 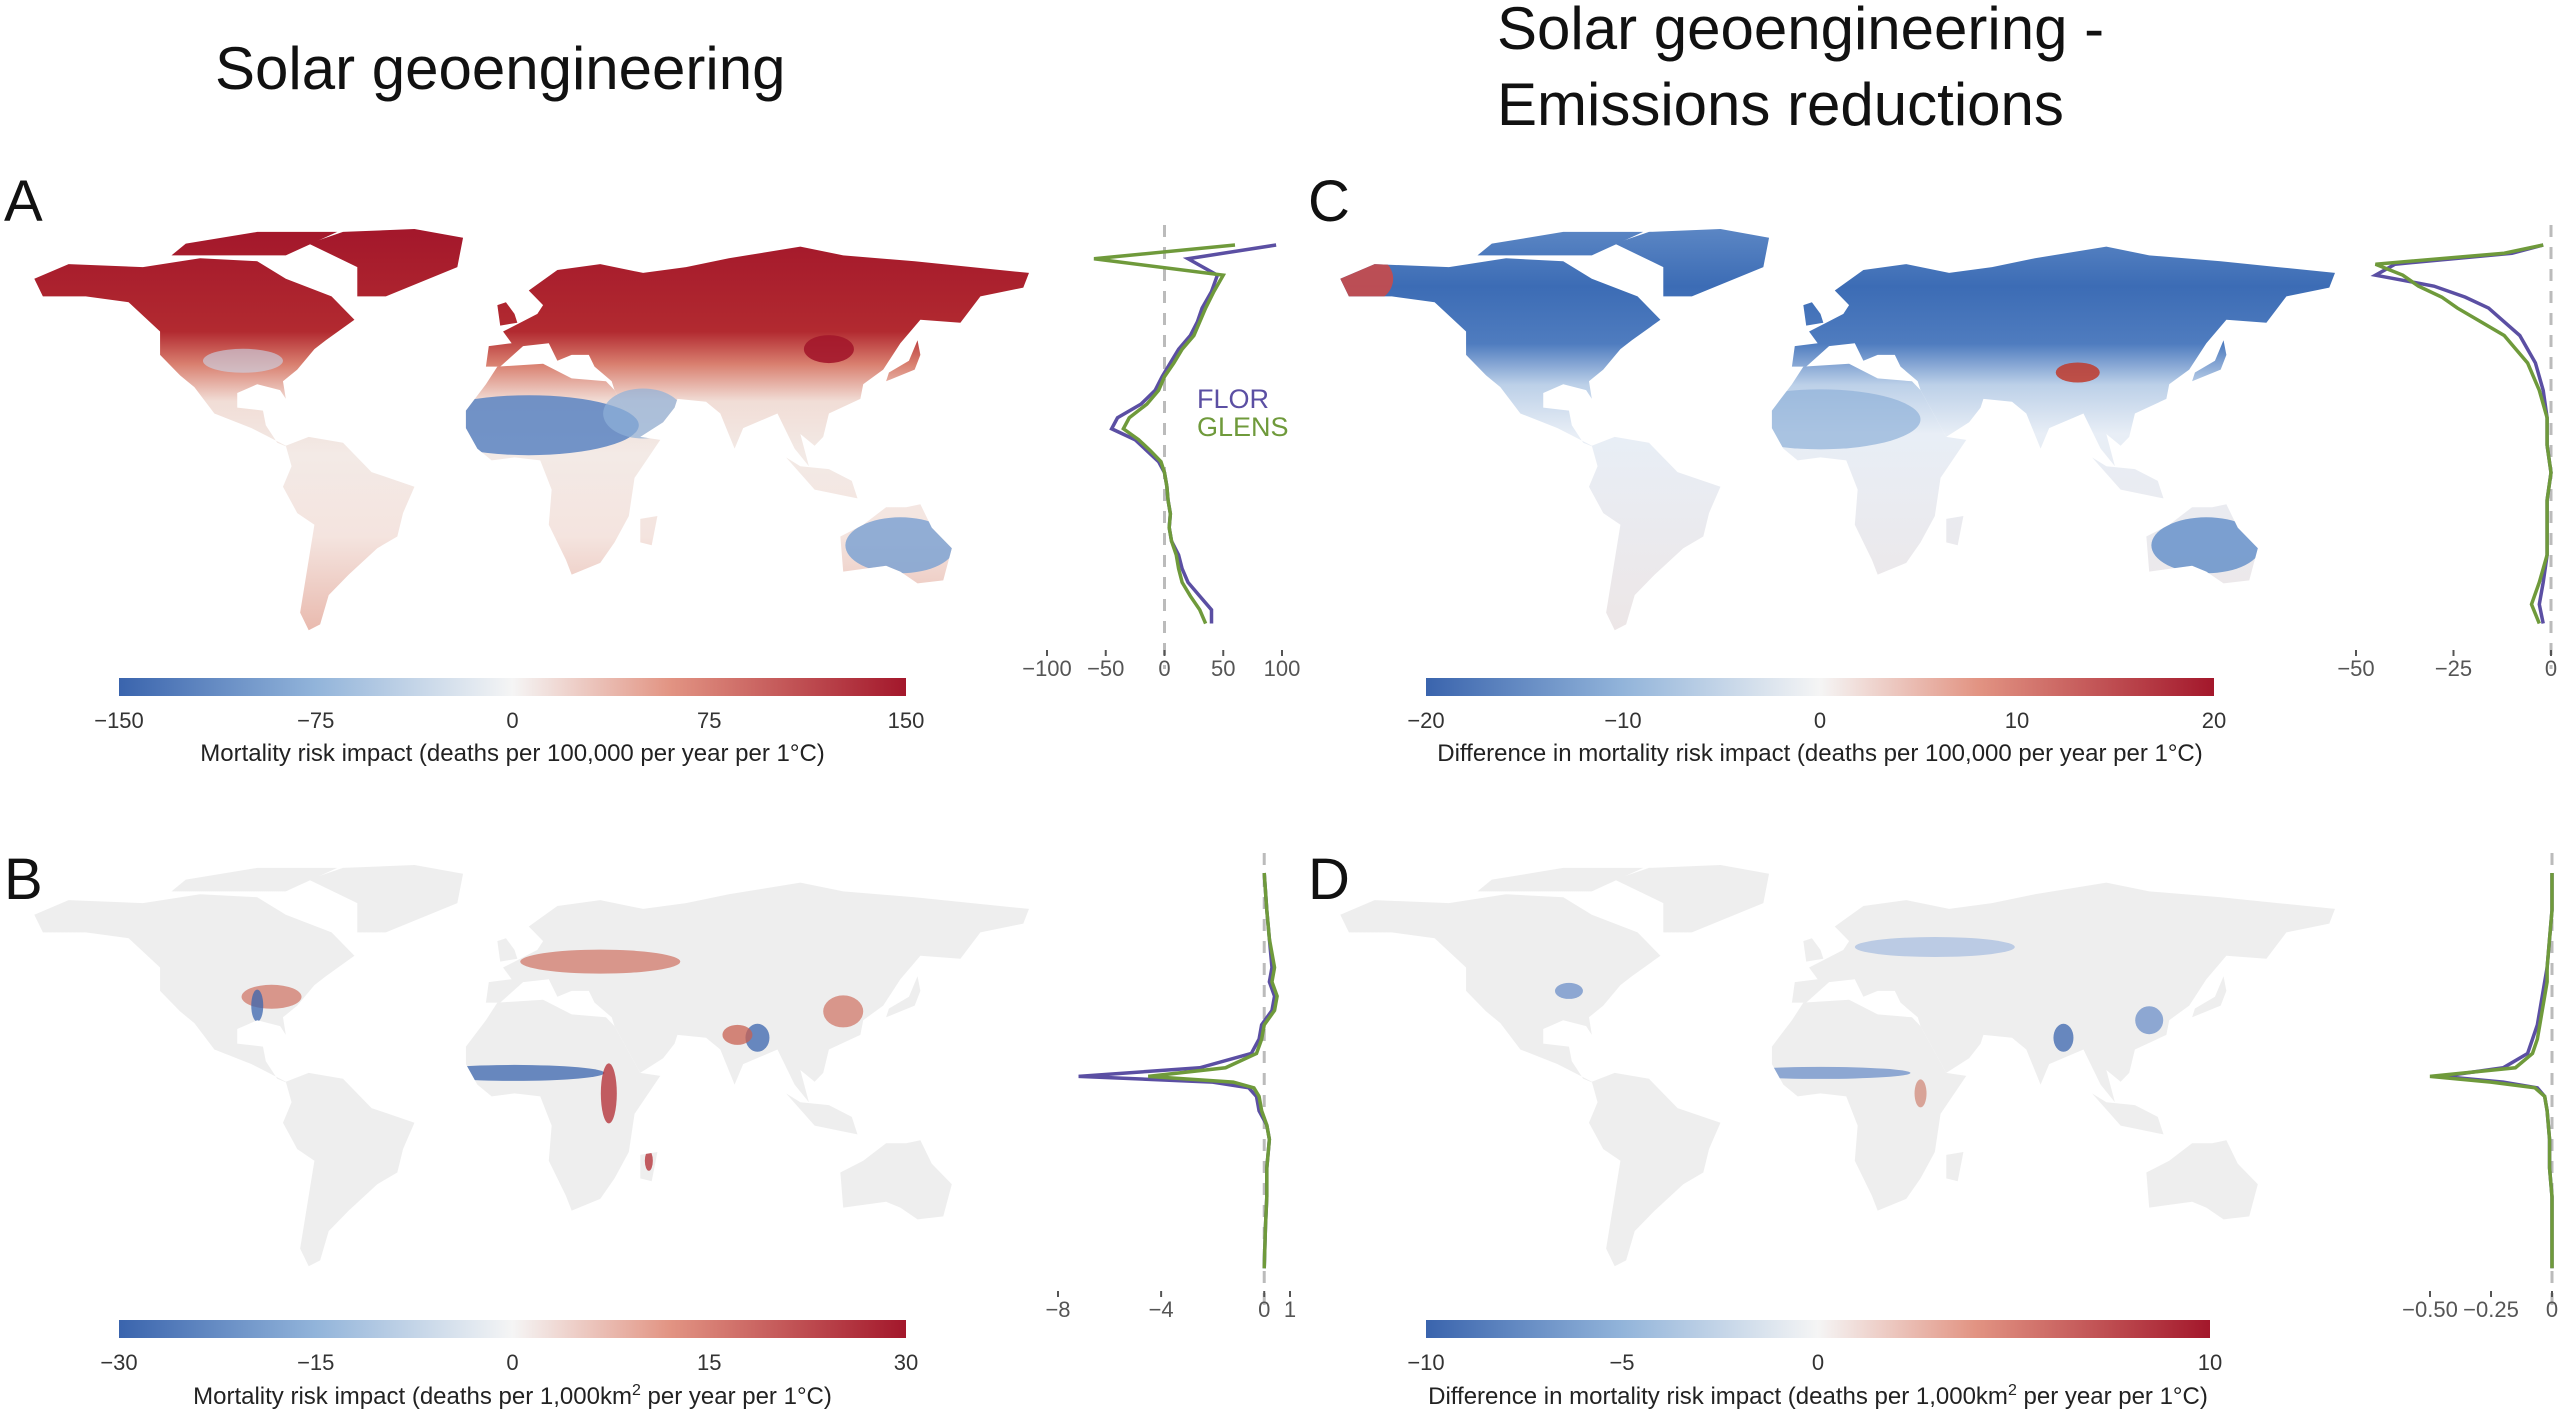 I want to click on title-right-line1: Solar geoengineering -, so click(x=1801, y=31).